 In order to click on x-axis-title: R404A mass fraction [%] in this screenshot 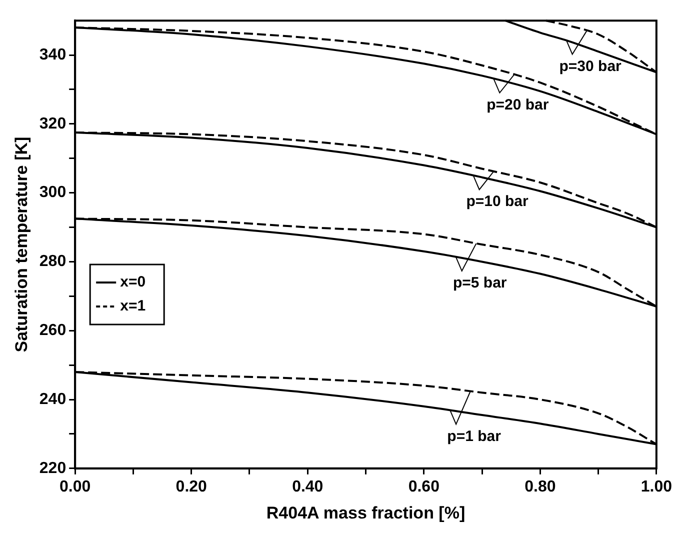, I will do `click(366, 512)`.